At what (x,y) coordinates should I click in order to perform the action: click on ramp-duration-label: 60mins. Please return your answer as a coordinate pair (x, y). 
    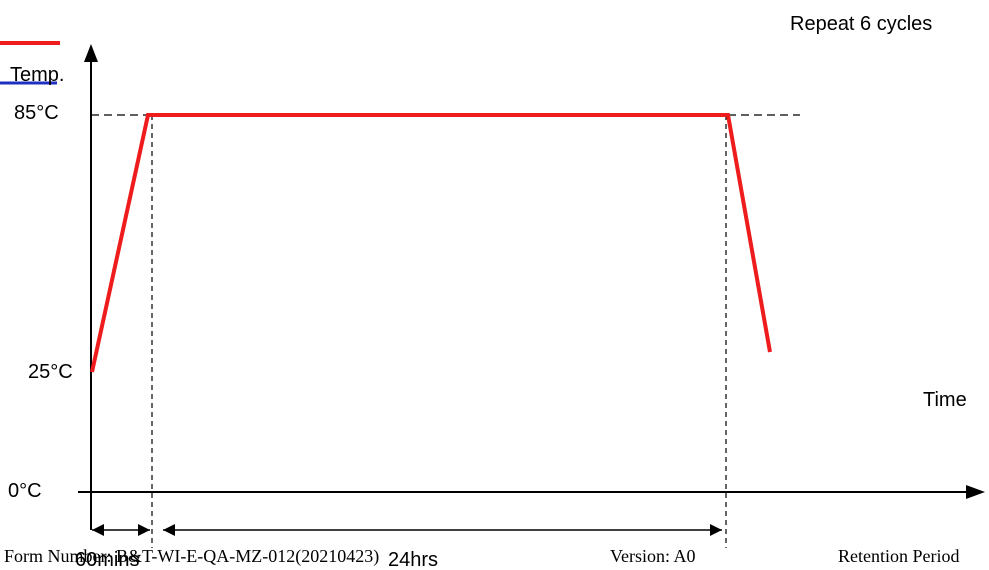
    Looking at the image, I should click on (107, 559).